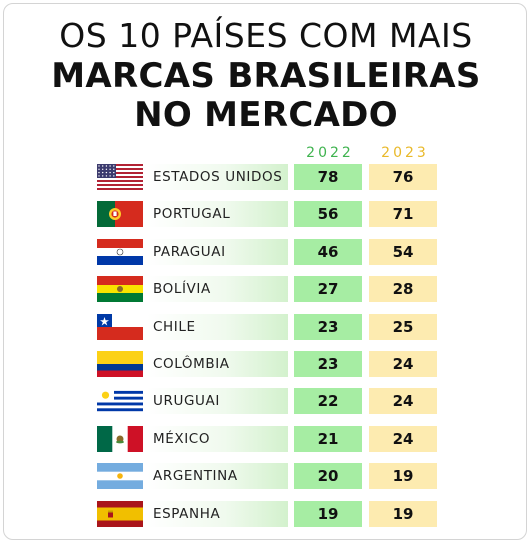 This screenshot has width=532, height=545. Describe the element at coordinates (328, 214) in the screenshot. I see `value-2022: 56` at that location.